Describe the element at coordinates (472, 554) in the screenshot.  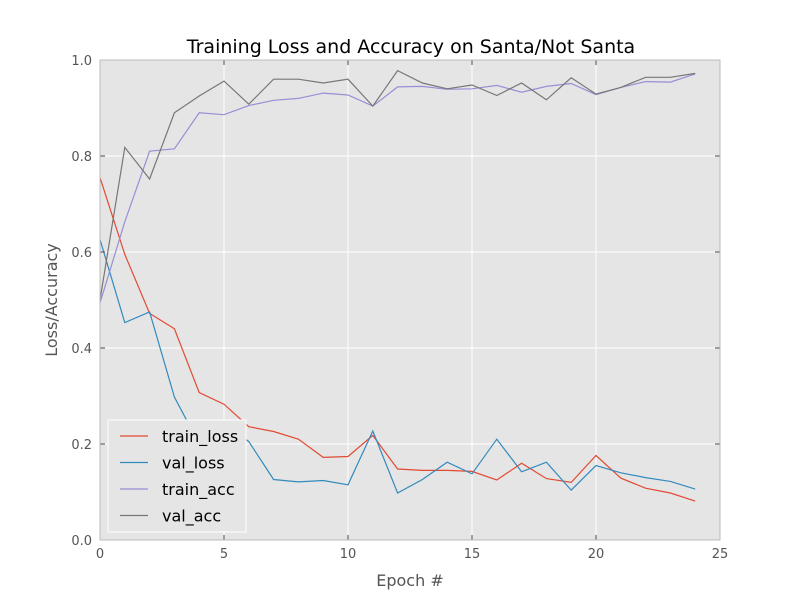
I see `x-tick-label: 15` at that location.